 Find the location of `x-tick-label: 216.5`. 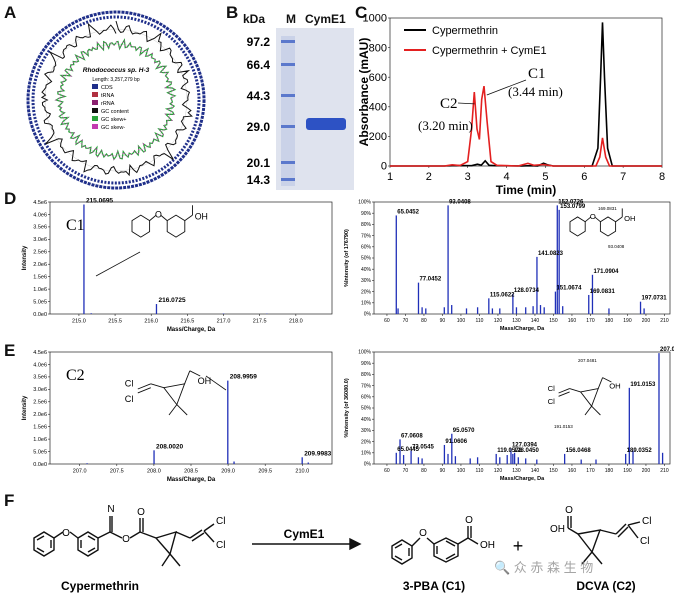

x-tick-label: 216.5 is located at coordinates (188, 322).